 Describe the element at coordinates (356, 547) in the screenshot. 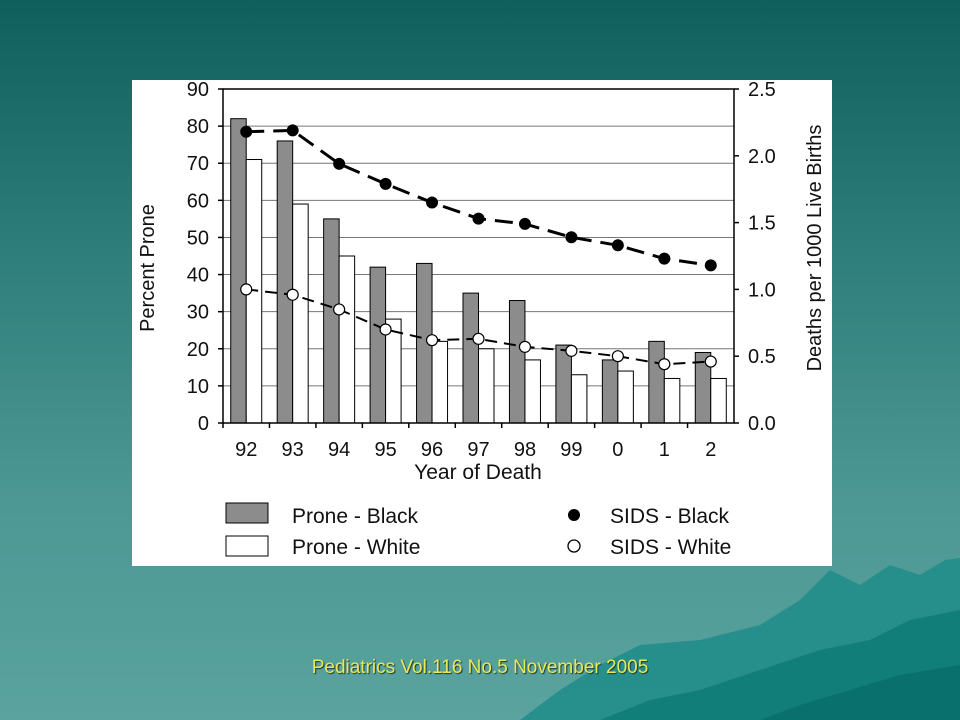

I see `legend-label-prone-white: Prone - White` at that location.